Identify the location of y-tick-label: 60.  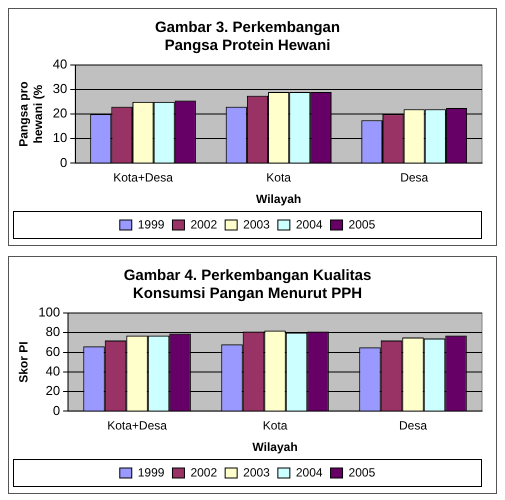
(53, 351).